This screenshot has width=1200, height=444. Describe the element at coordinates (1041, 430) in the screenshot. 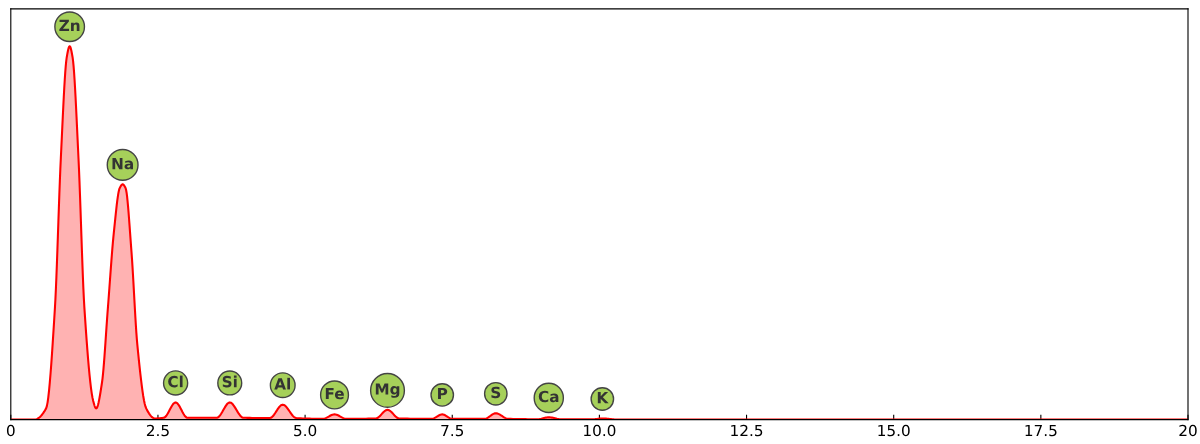

I see `x-tick-label: 17.5` at that location.